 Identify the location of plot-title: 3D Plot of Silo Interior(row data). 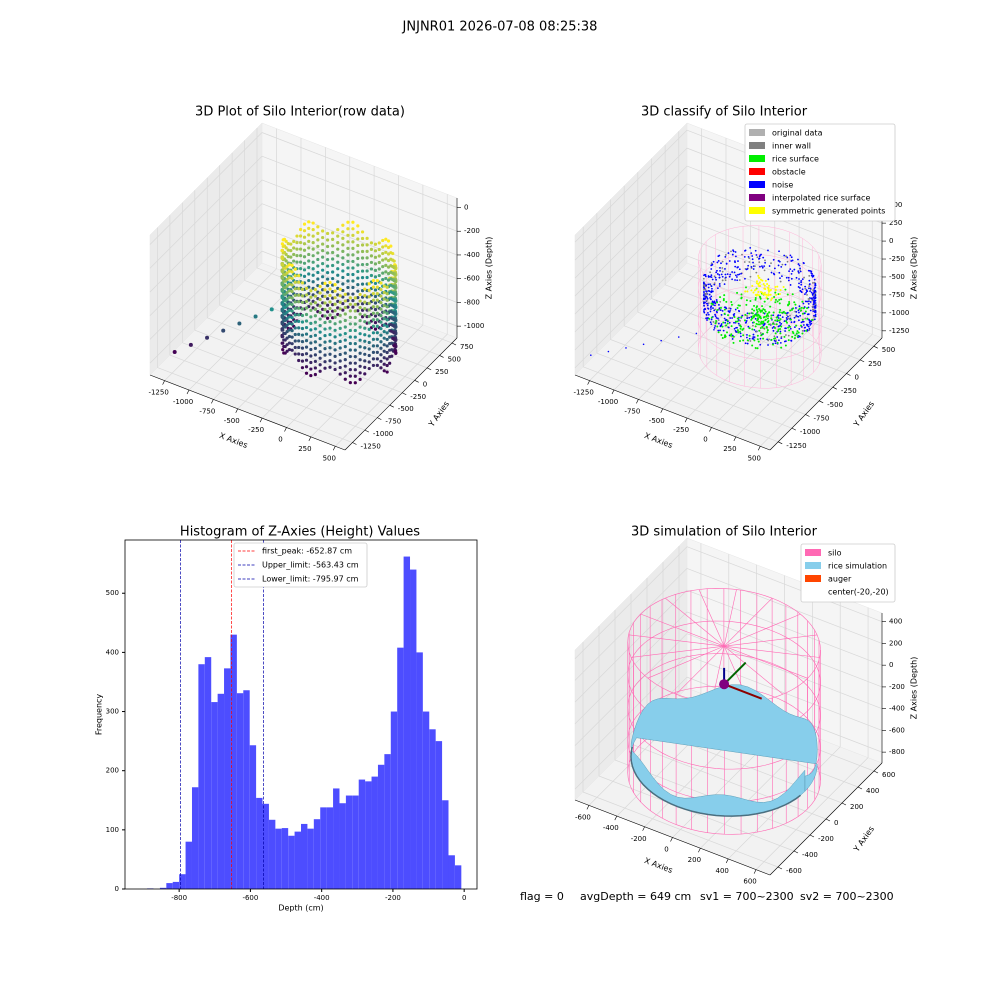
(300, 112).